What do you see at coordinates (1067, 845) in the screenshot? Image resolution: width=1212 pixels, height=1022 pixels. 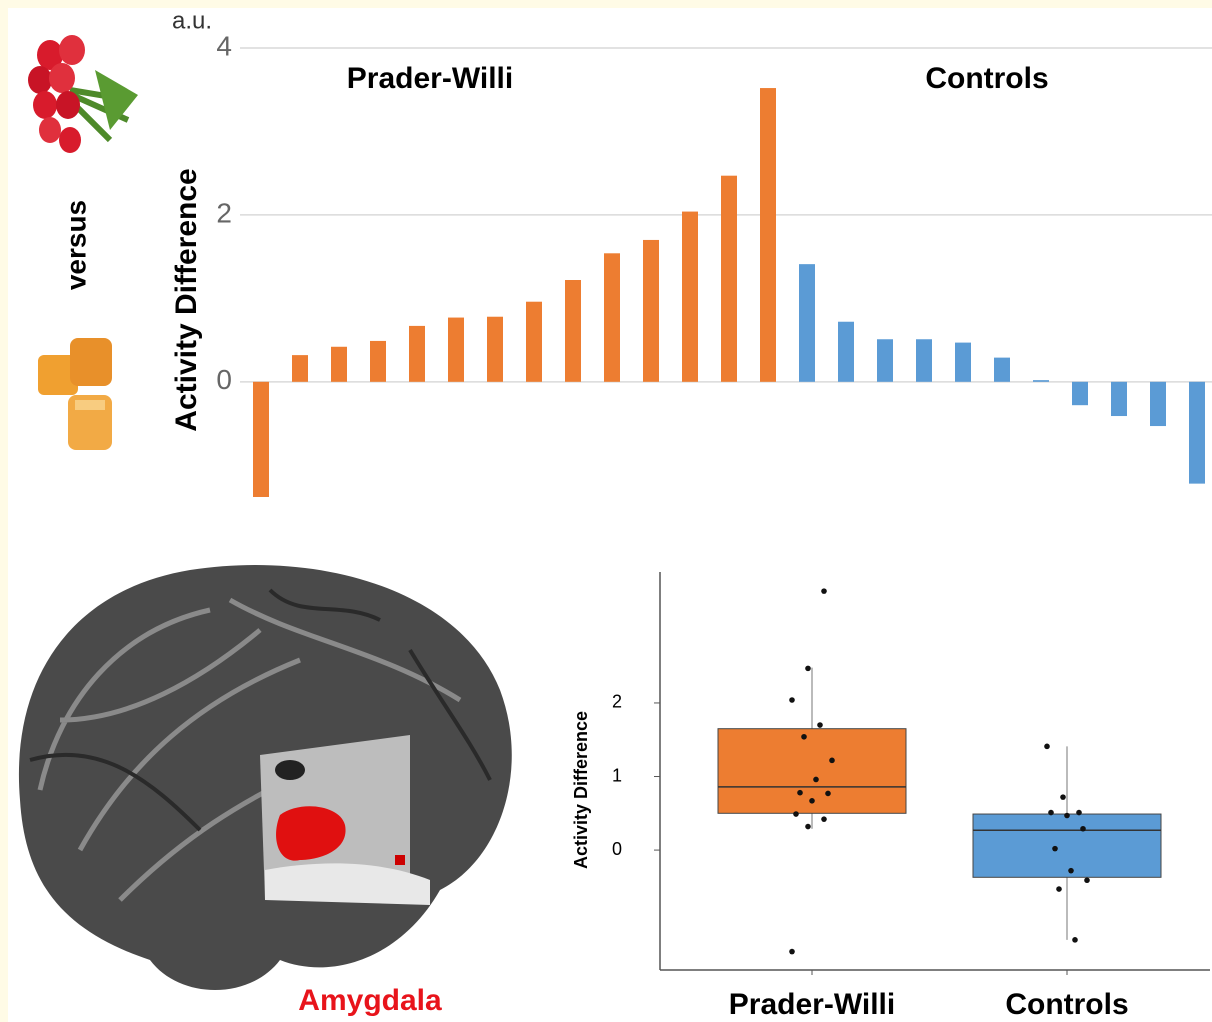 I see `box` at bounding box center [1067, 845].